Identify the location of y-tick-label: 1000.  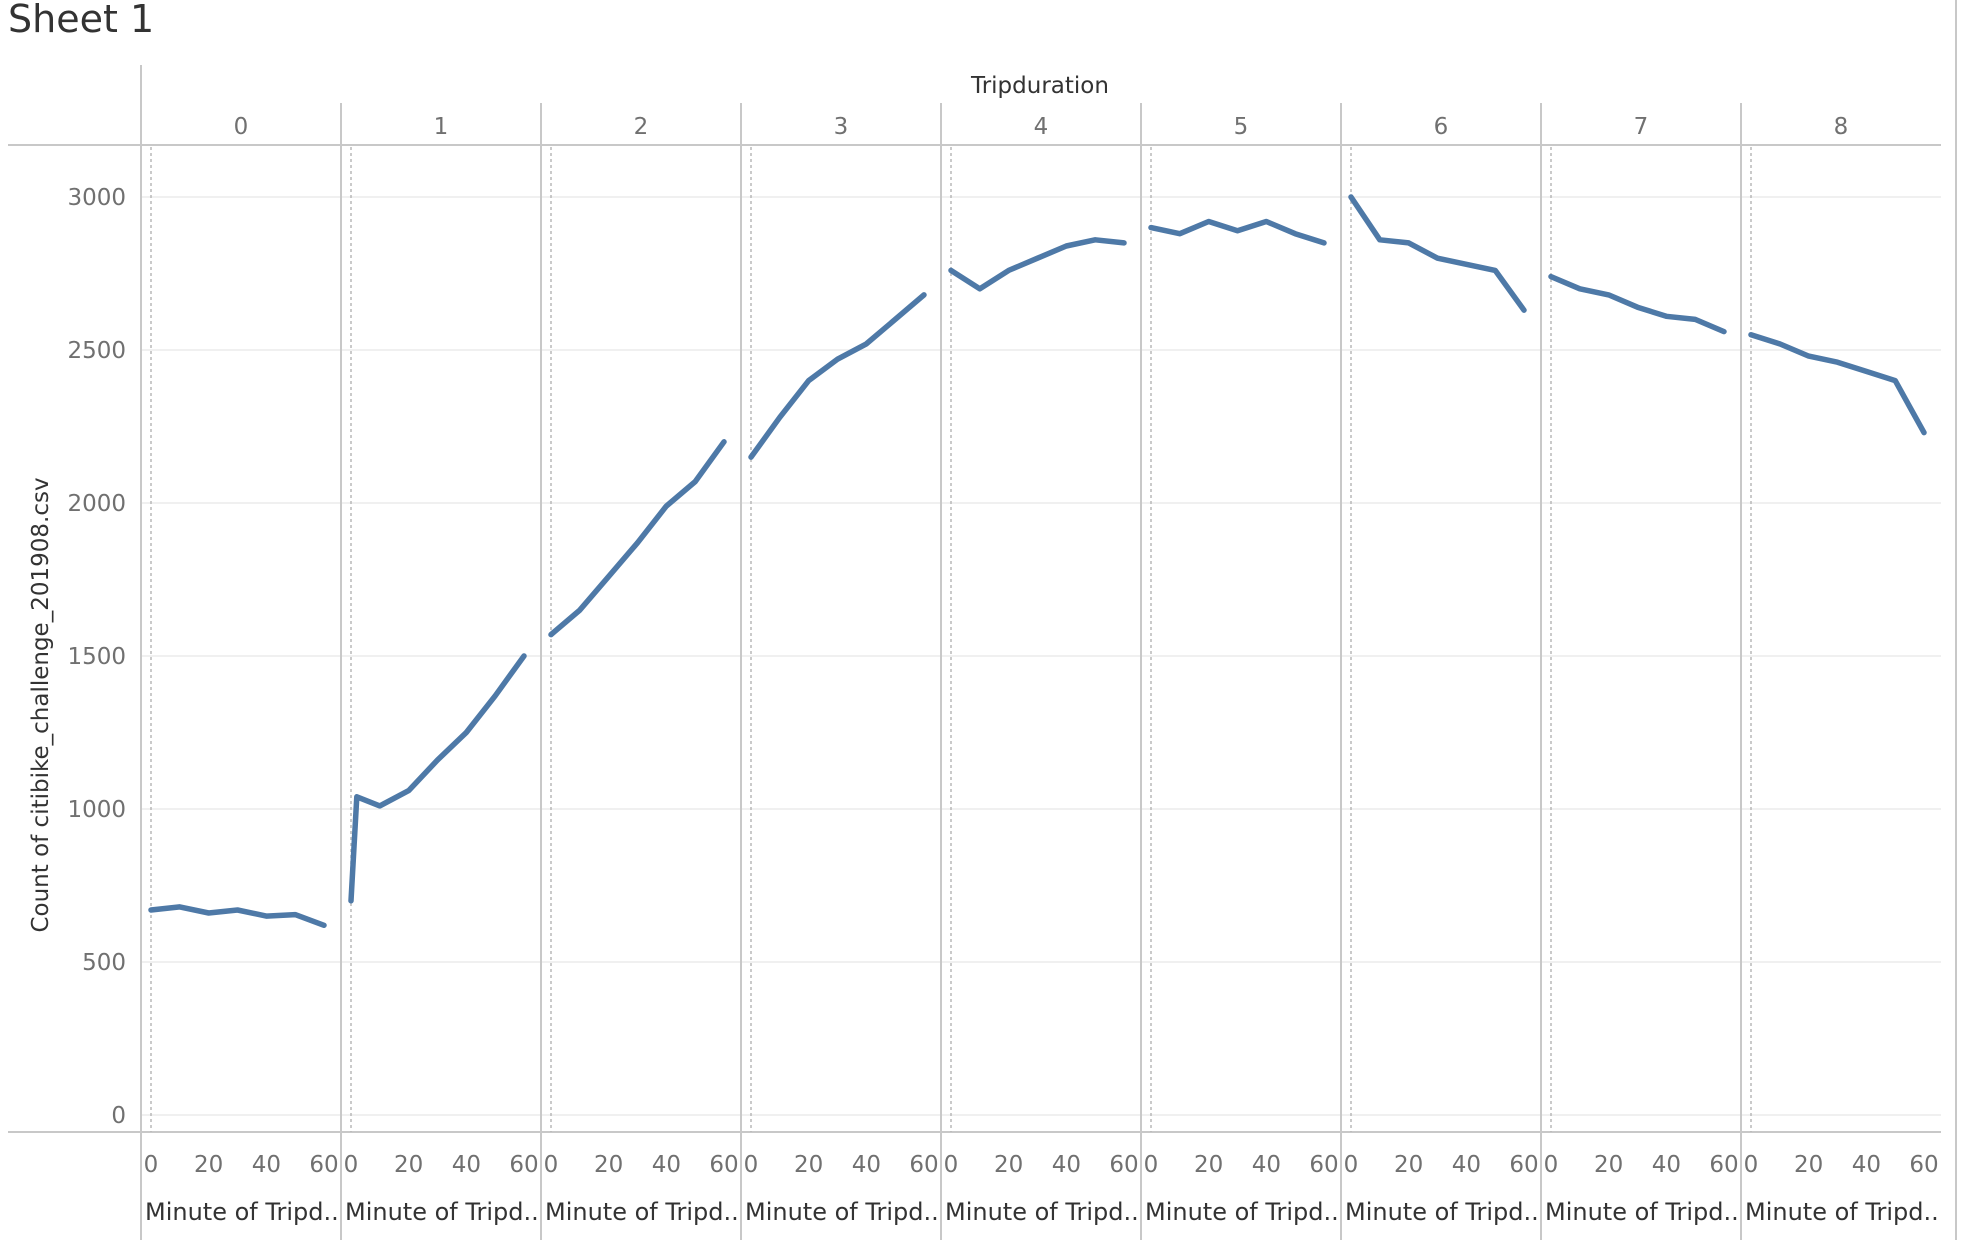
(96, 810).